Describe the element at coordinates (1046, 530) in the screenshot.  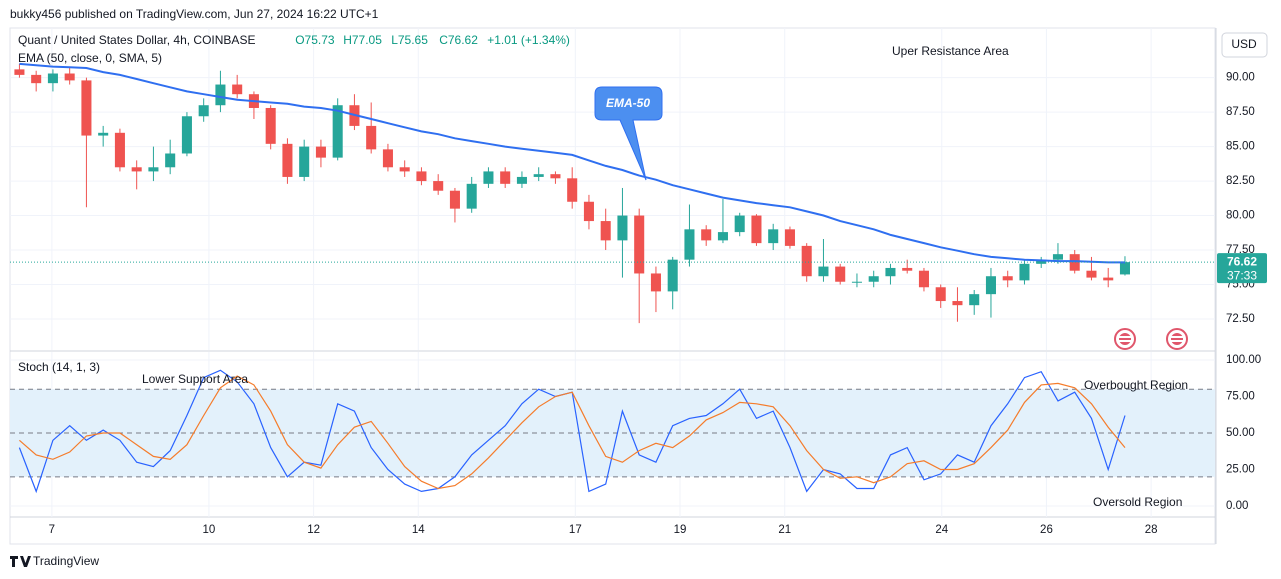
I see `x-tick-label: 26` at that location.